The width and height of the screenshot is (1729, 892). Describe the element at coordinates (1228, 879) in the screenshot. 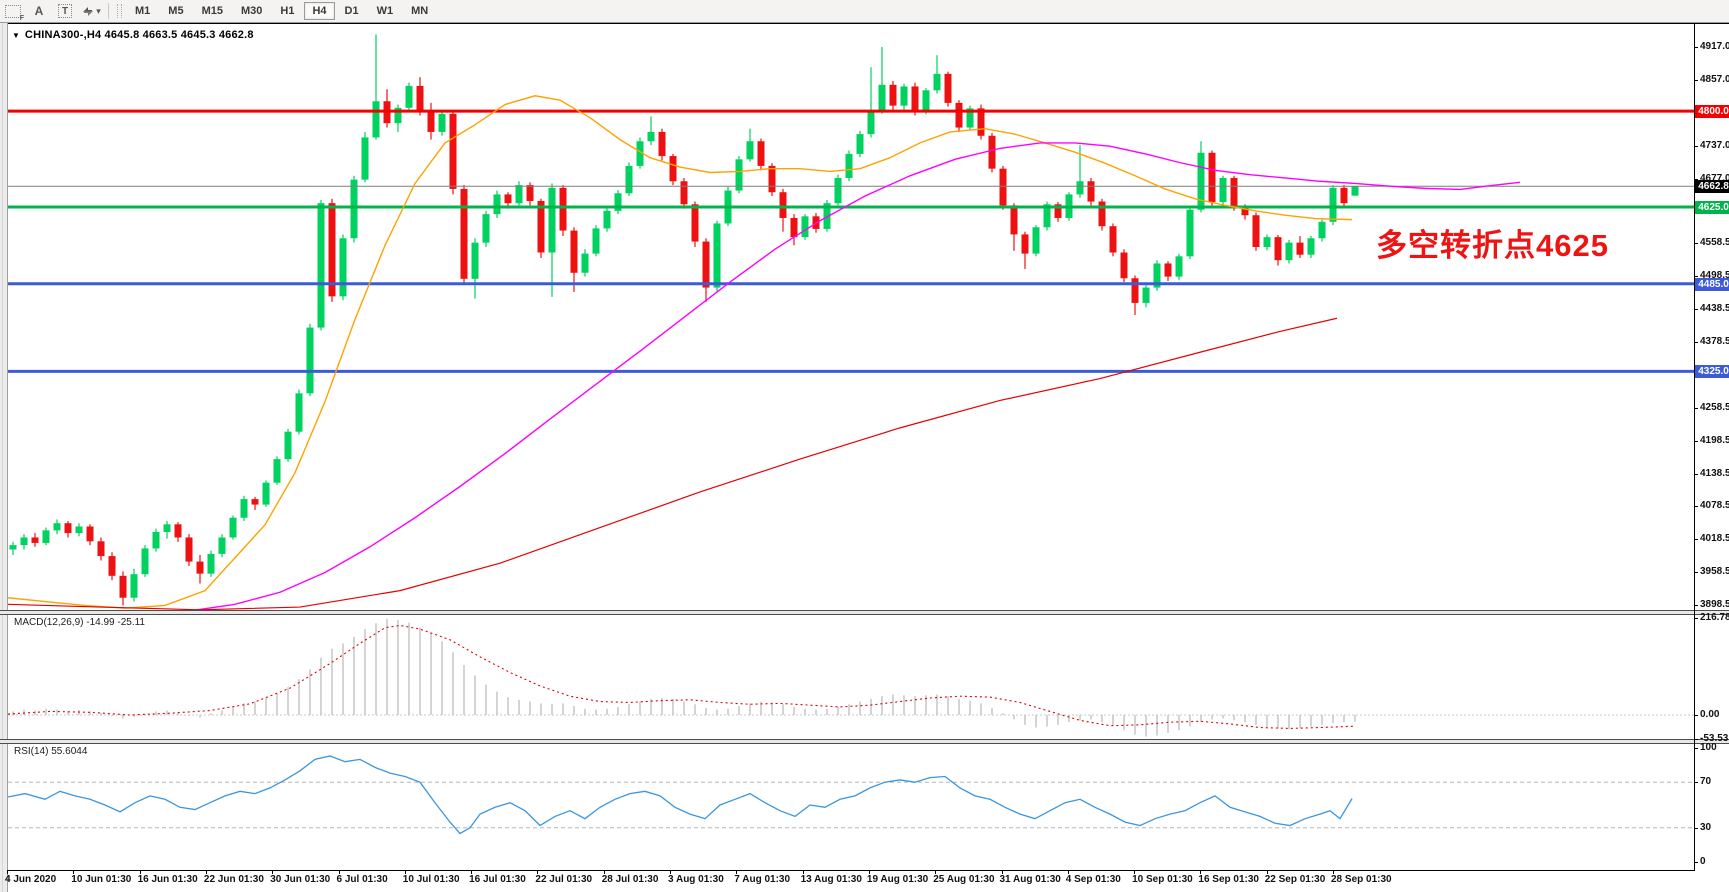

I see `time-tick-label: 16 Sep 01:30` at that location.